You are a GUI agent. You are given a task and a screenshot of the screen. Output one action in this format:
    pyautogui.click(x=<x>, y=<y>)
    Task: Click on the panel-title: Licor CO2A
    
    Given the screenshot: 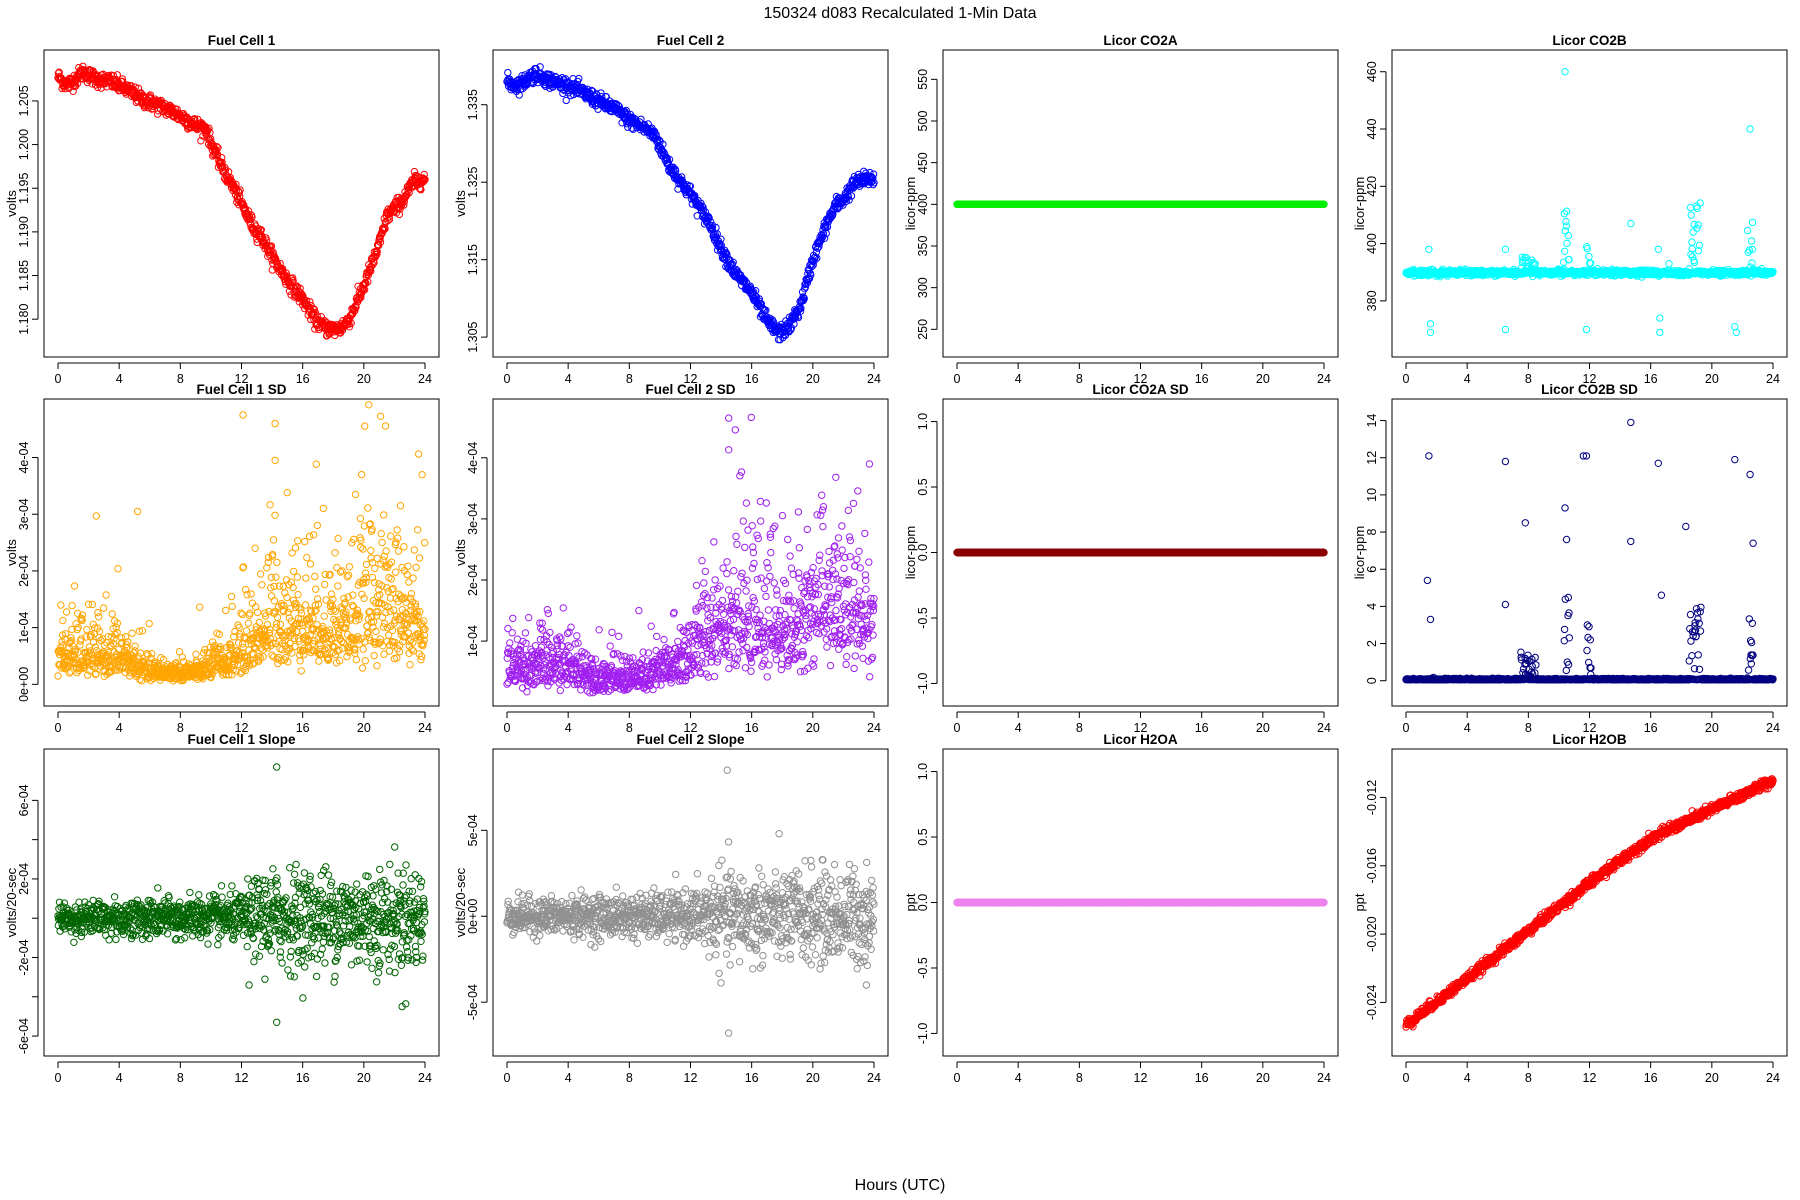 What is the action you would take?
    pyautogui.click(x=1140, y=40)
    